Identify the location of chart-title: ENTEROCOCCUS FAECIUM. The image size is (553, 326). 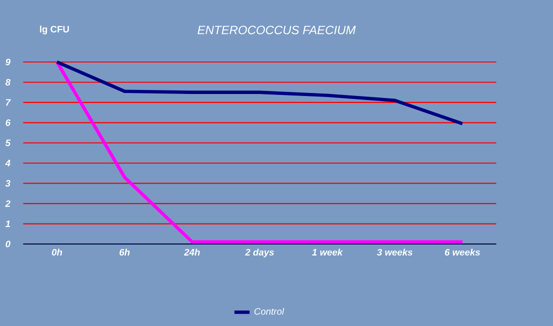
(277, 30).